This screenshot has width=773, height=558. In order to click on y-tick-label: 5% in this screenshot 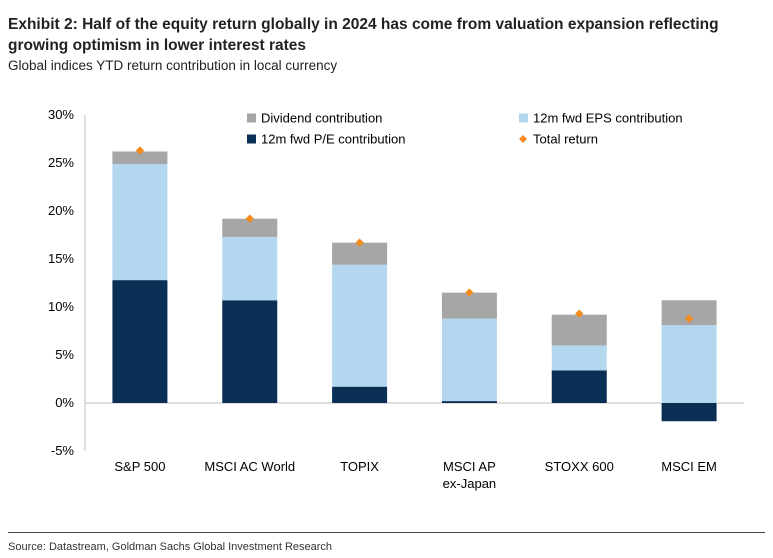, I will do `click(64, 354)`.